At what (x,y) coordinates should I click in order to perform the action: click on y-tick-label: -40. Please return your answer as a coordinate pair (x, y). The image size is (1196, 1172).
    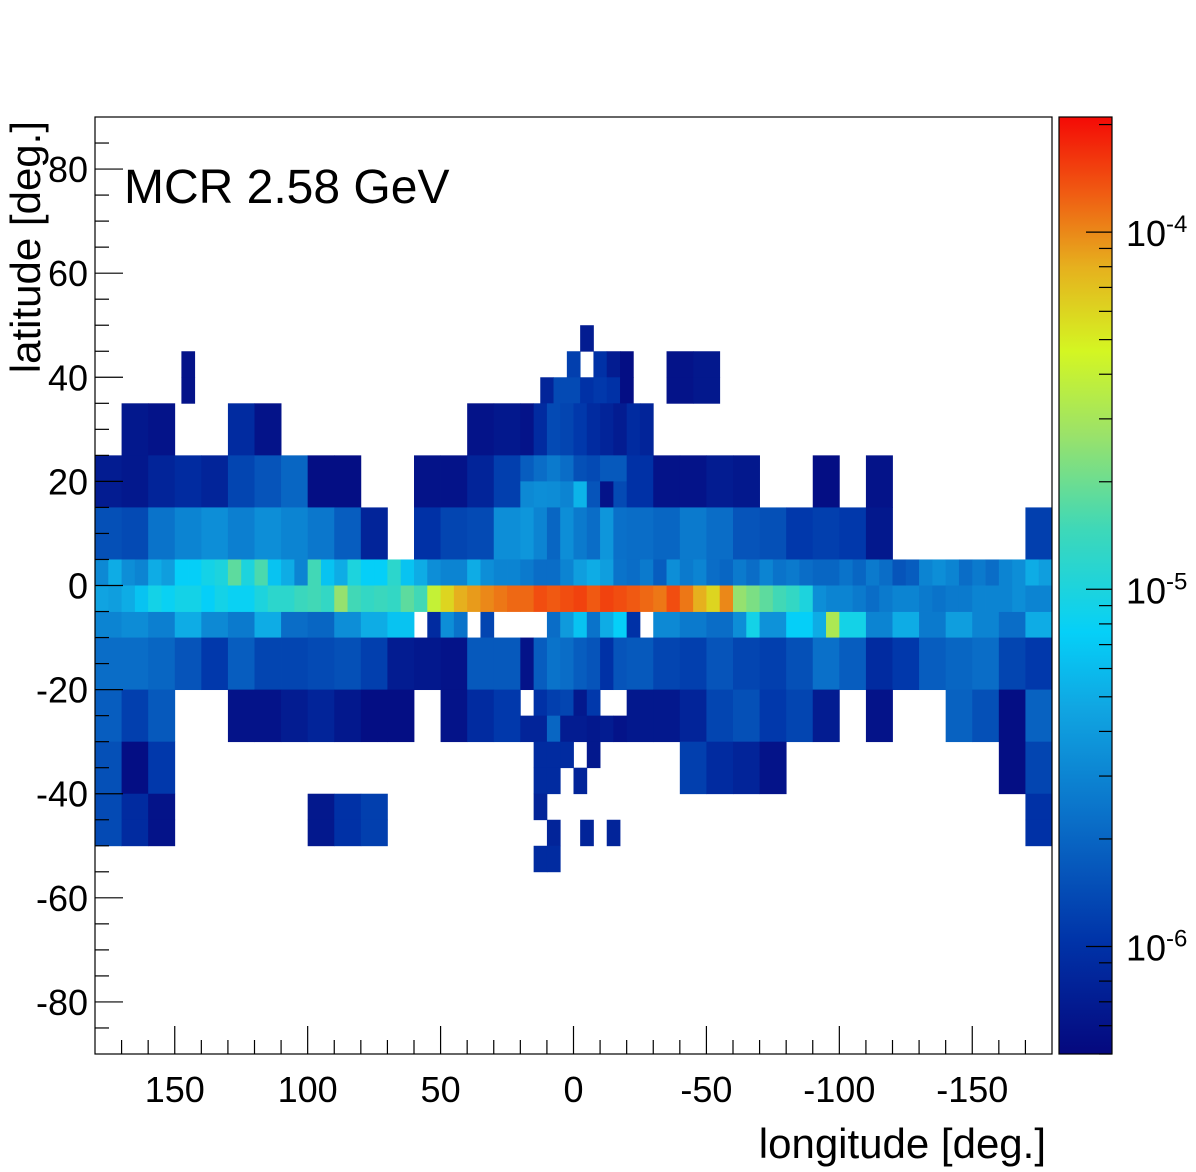
    Looking at the image, I should click on (62, 794).